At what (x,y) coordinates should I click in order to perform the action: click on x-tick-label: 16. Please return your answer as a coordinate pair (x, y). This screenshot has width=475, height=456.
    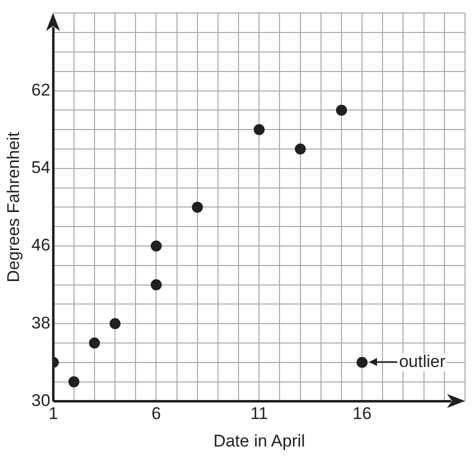
    Looking at the image, I should click on (362, 414).